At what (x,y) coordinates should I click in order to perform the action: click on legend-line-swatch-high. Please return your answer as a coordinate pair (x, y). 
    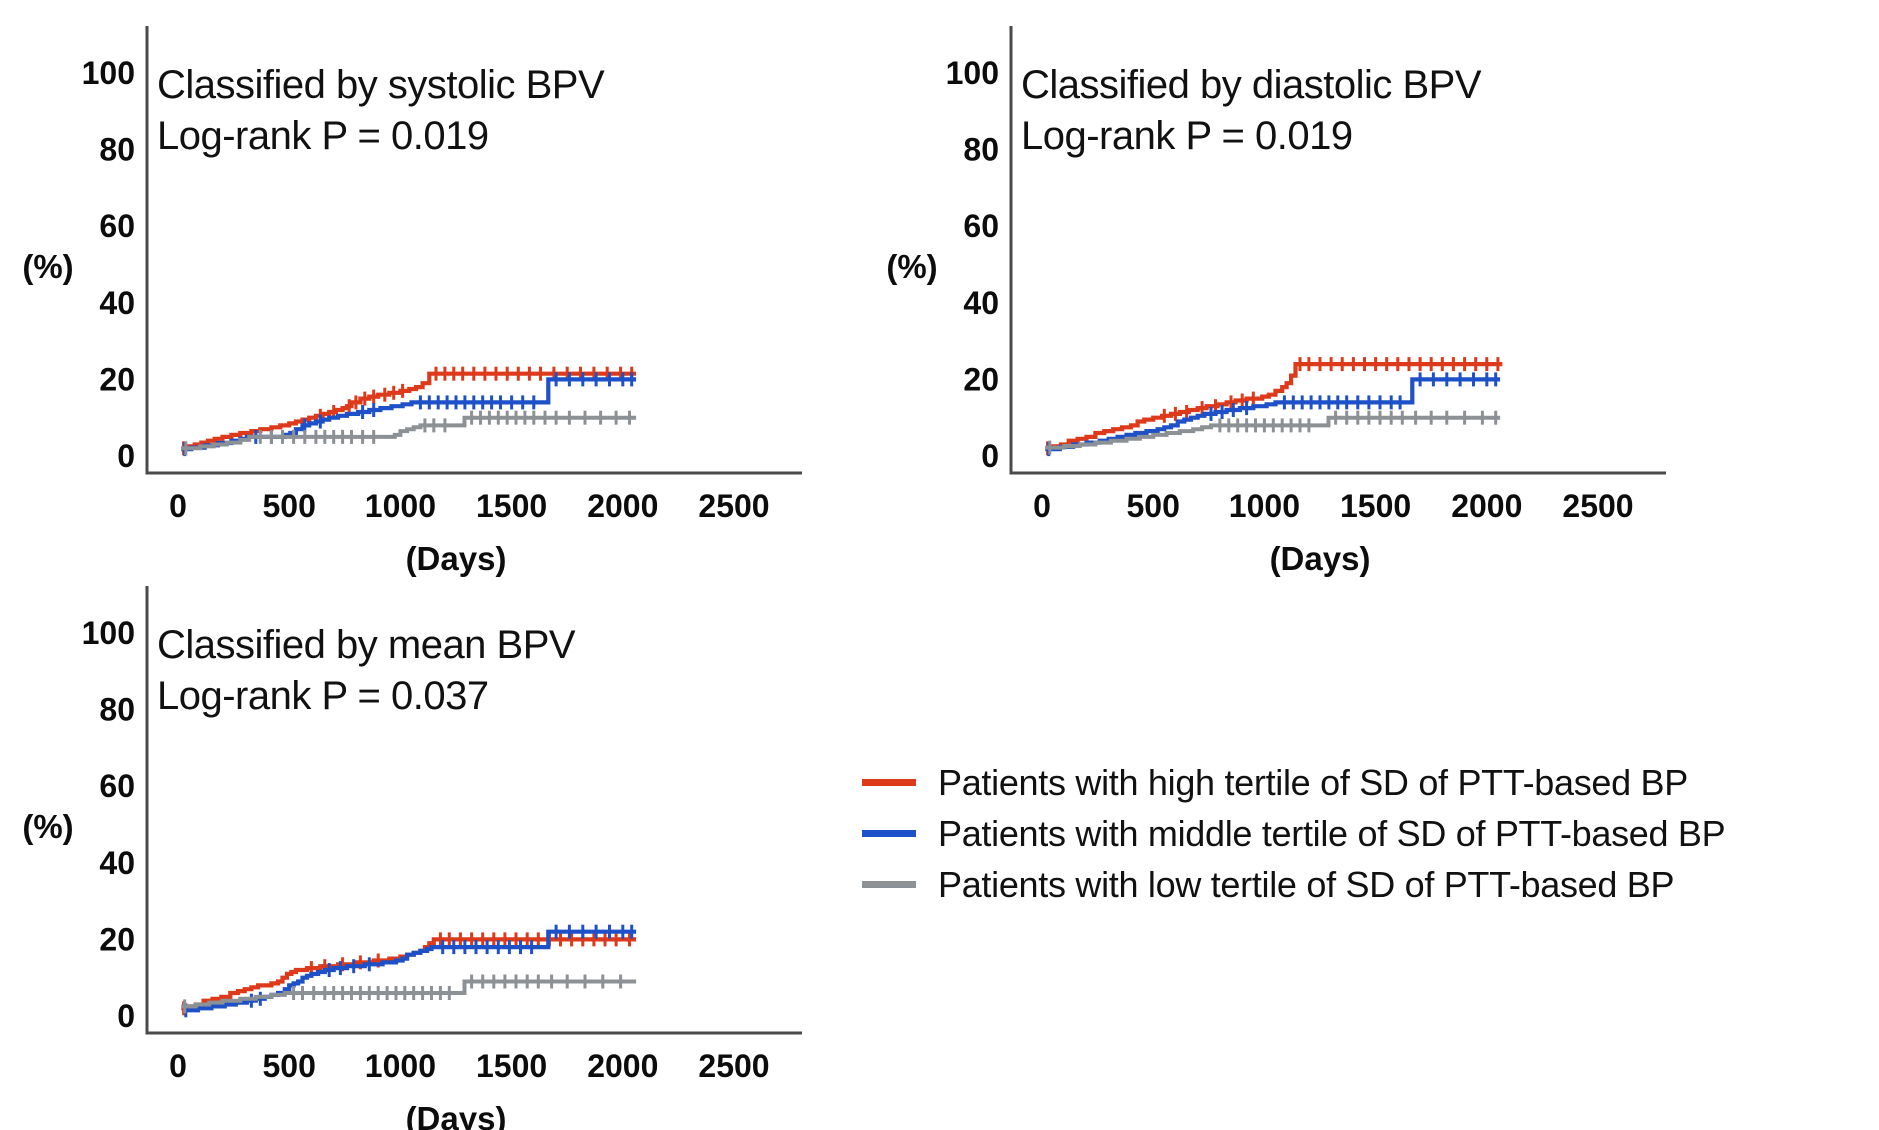
    Looking at the image, I should click on (889, 782).